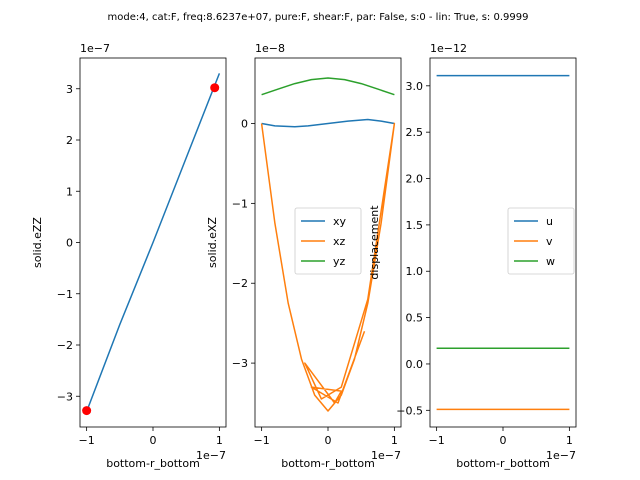 The image size is (640, 480). I want to click on y-tick-label: 1, so click(69, 191).